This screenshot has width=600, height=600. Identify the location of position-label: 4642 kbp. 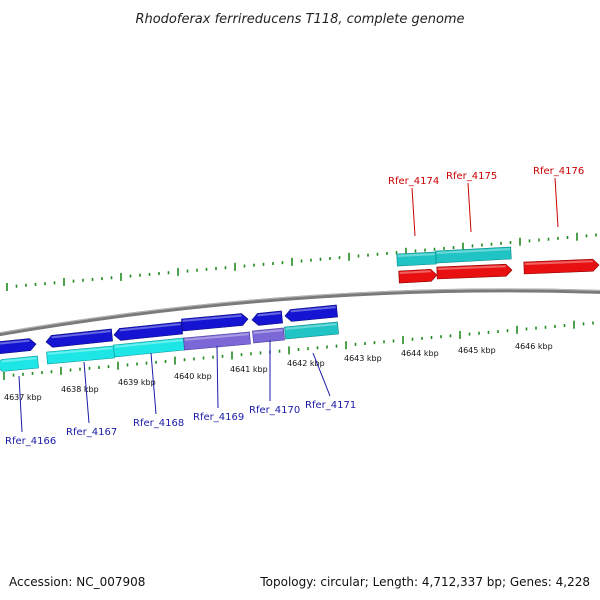
(306, 363).